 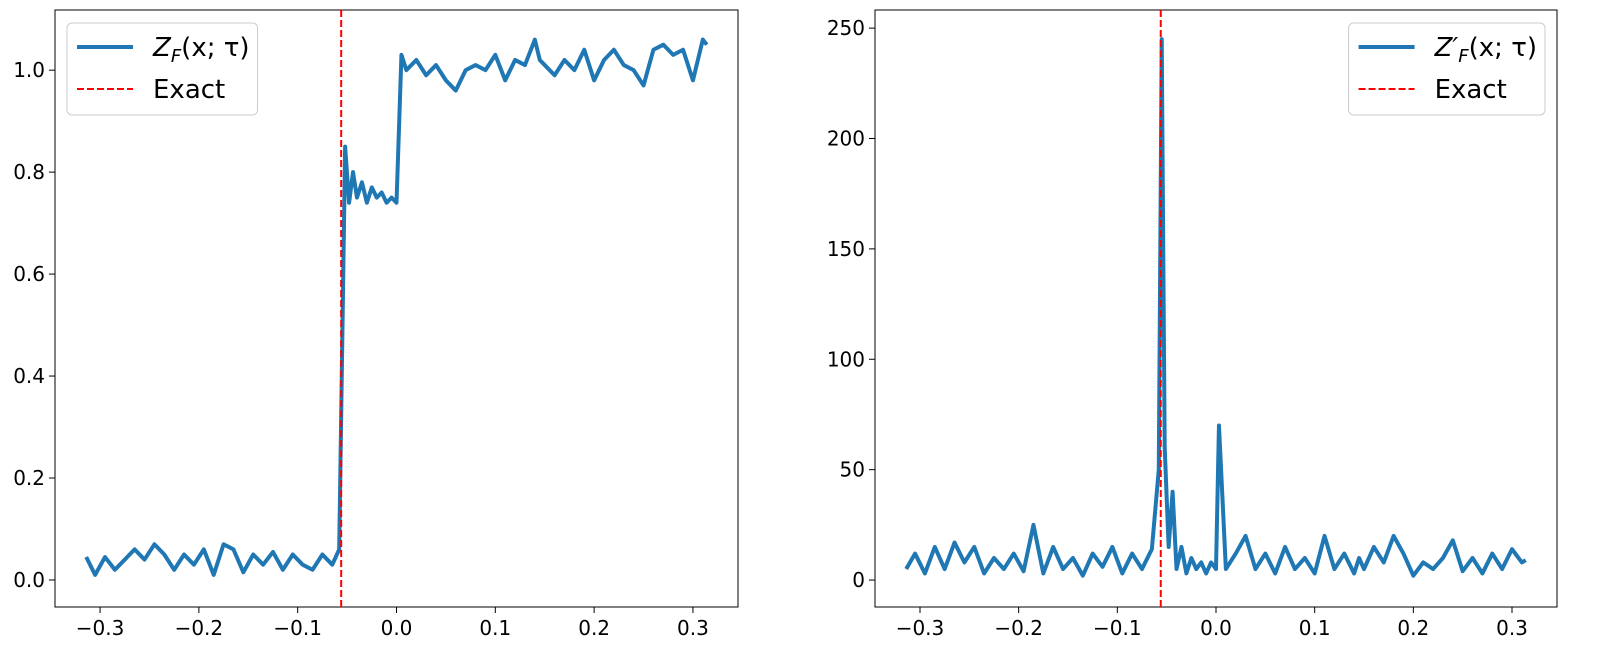 I want to click on y-tick-label: 100, so click(x=846, y=359).